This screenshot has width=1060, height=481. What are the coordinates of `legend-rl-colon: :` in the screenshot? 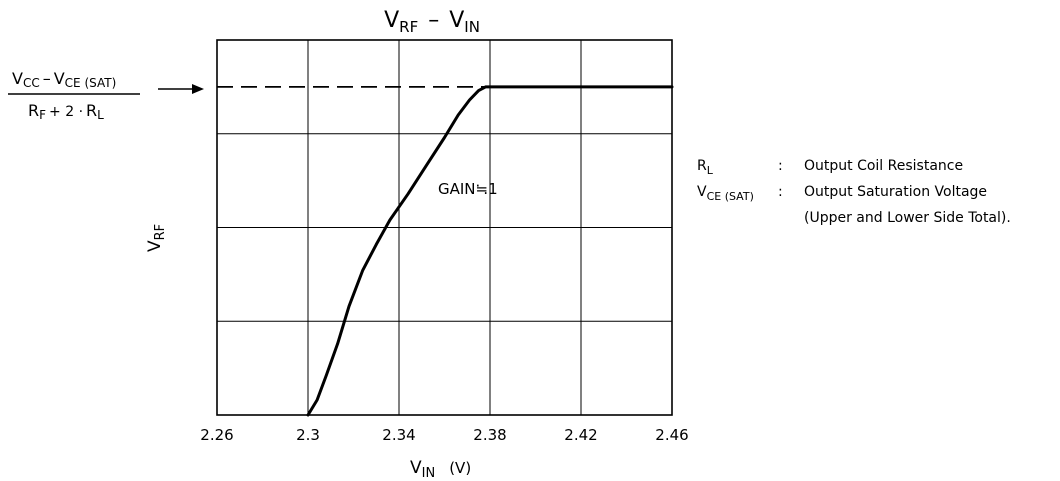 It's located at (780, 166).